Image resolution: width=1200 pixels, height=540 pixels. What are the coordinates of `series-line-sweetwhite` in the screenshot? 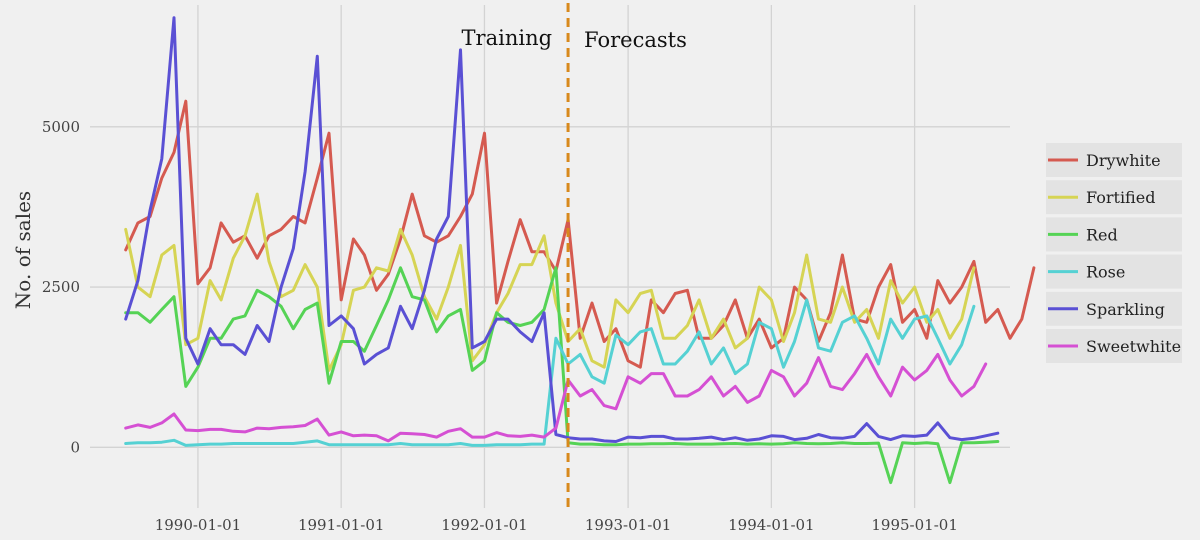 It's located at (556, 397).